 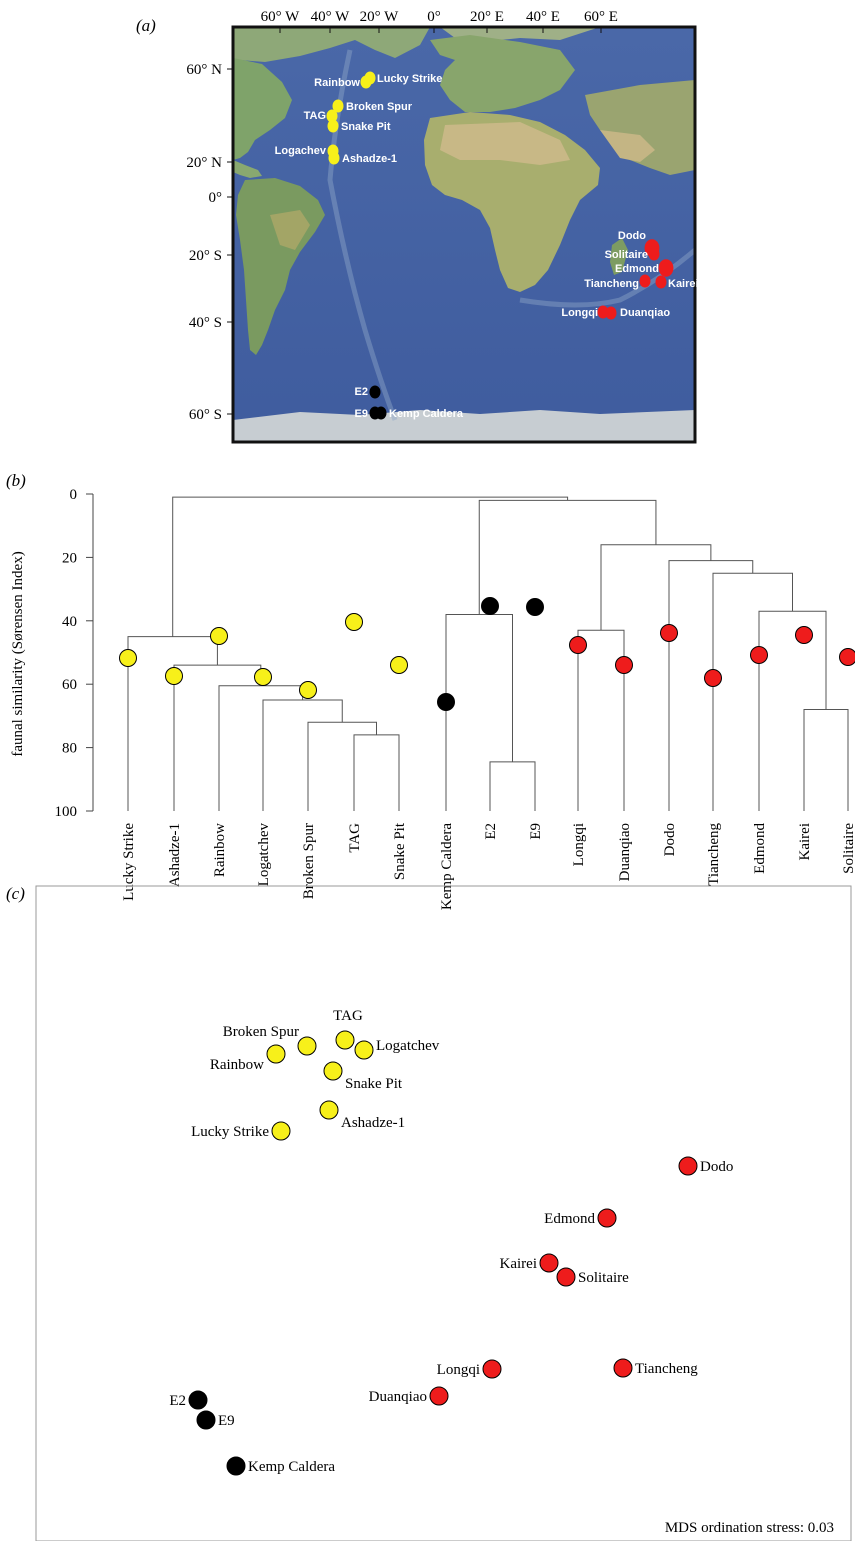 What do you see at coordinates (603, 312) in the screenshot?
I see `map-site-marker-longqi` at bounding box center [603, 312].